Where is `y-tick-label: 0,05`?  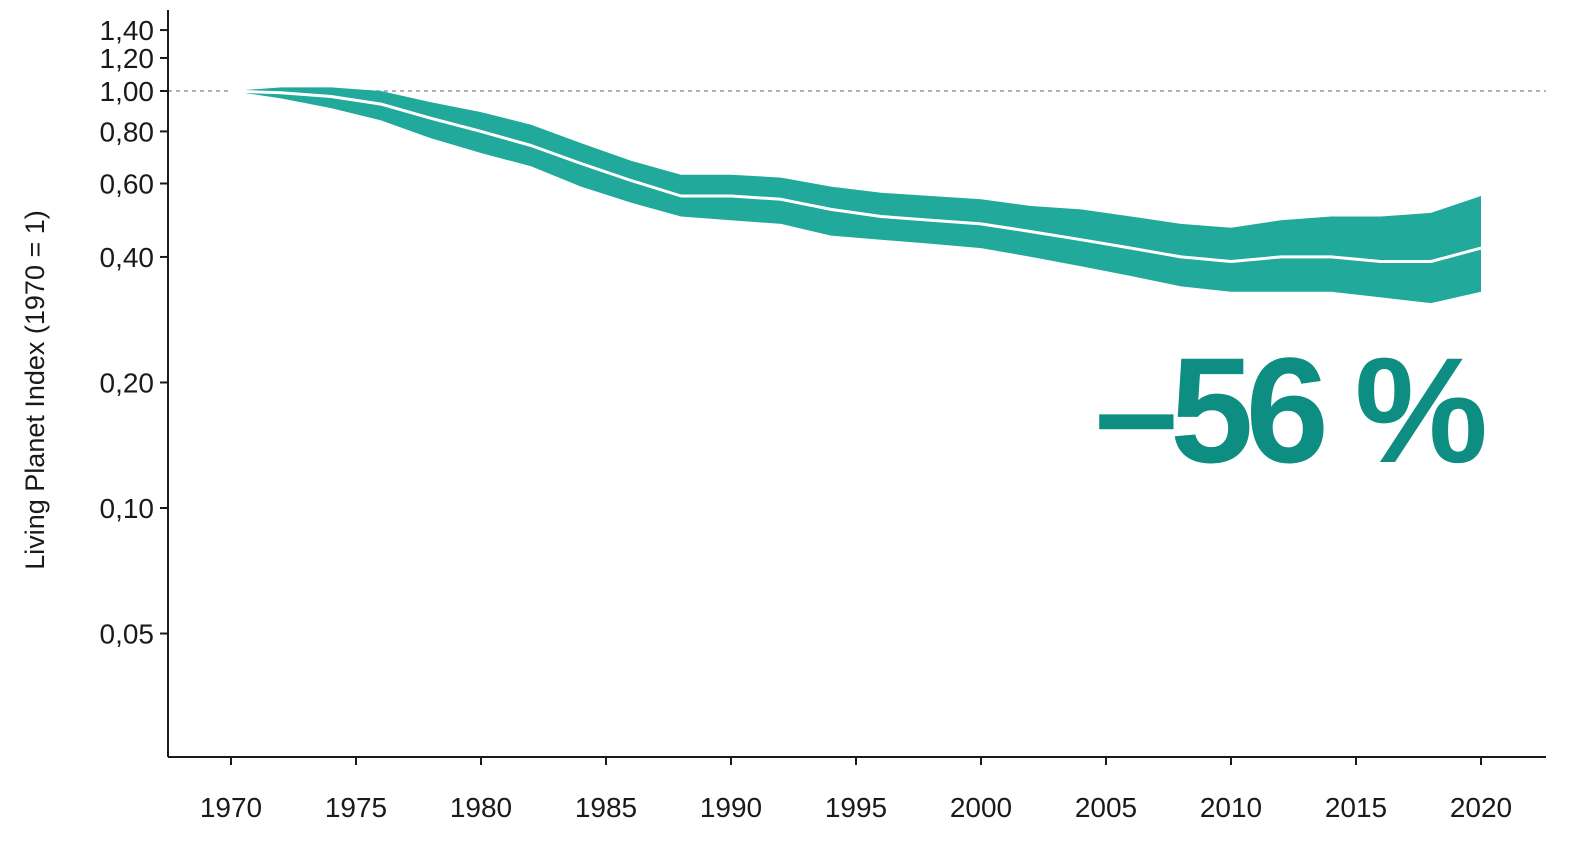 y-tick-label: 0,05 is located at coordinates (127, 634).